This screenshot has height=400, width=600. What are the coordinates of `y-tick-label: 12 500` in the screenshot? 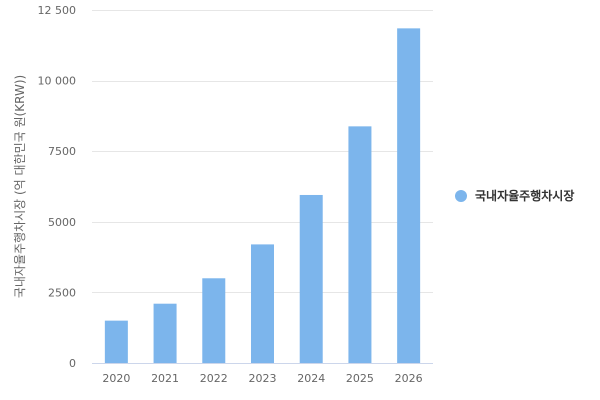 It's located at (57, 10).